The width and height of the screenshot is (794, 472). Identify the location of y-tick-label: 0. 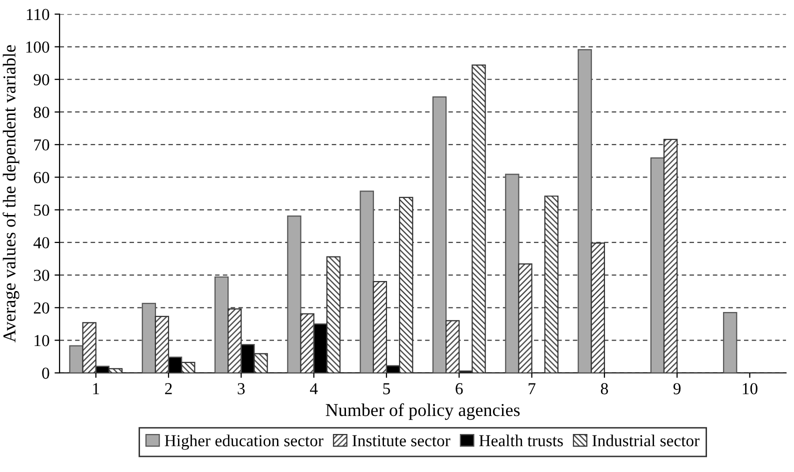
(46, 373).